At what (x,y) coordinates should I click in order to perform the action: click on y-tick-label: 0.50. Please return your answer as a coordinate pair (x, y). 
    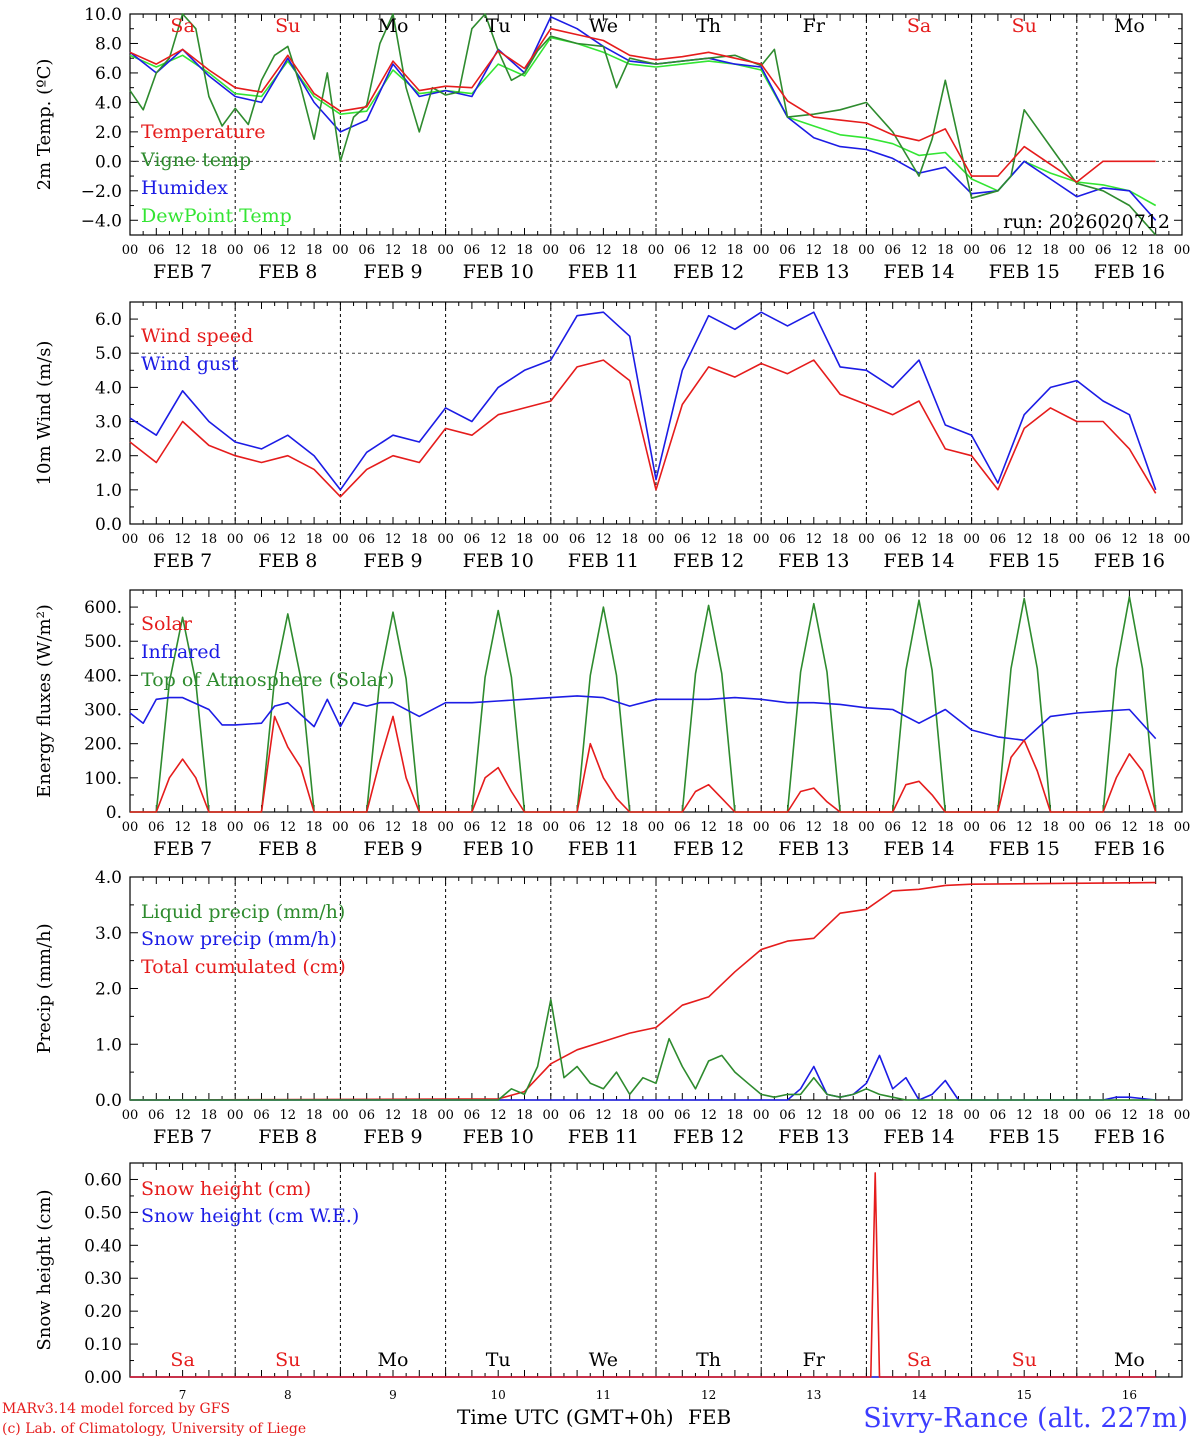
    Looking at the image, I should click on (103, 1213).